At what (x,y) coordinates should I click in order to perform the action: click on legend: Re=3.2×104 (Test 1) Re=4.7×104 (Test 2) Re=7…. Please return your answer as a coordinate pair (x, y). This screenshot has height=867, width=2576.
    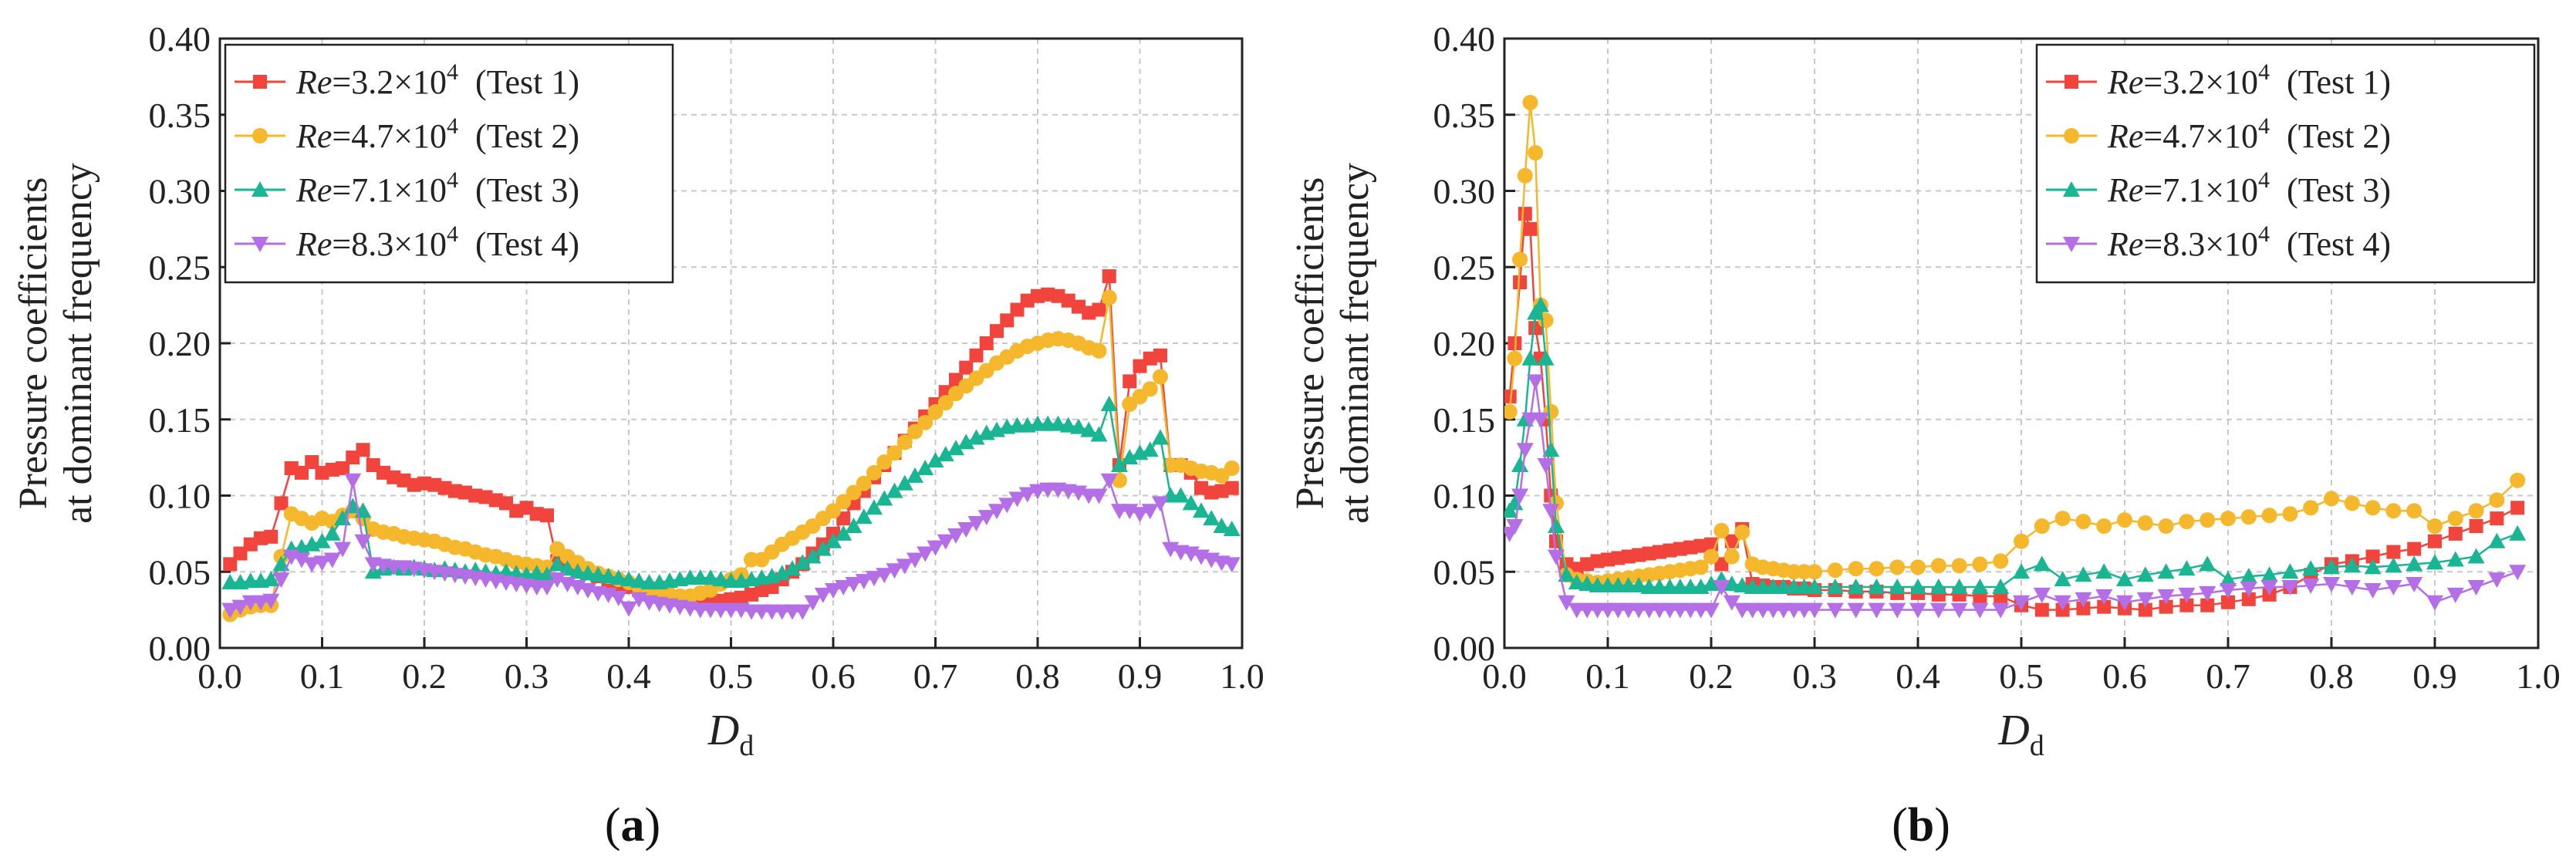
    Looking at the image, I should click on (449, 163).